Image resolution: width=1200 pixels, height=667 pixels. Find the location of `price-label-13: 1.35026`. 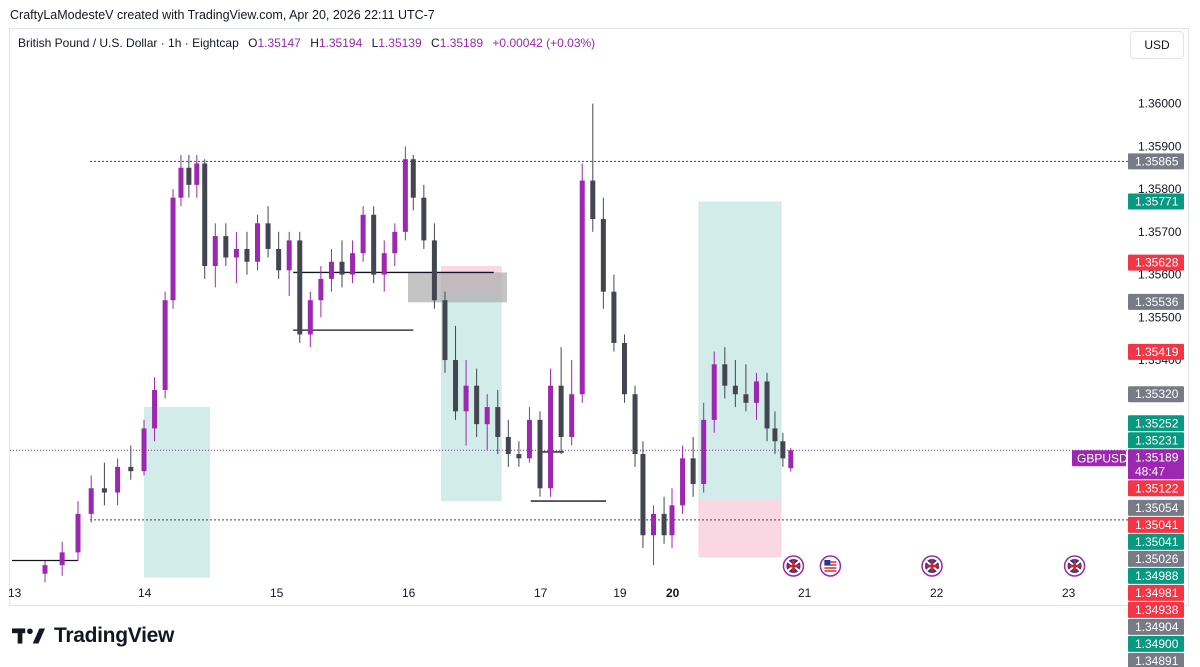

price-label-13: 1.35026 is located at coordinates (1157, 559).